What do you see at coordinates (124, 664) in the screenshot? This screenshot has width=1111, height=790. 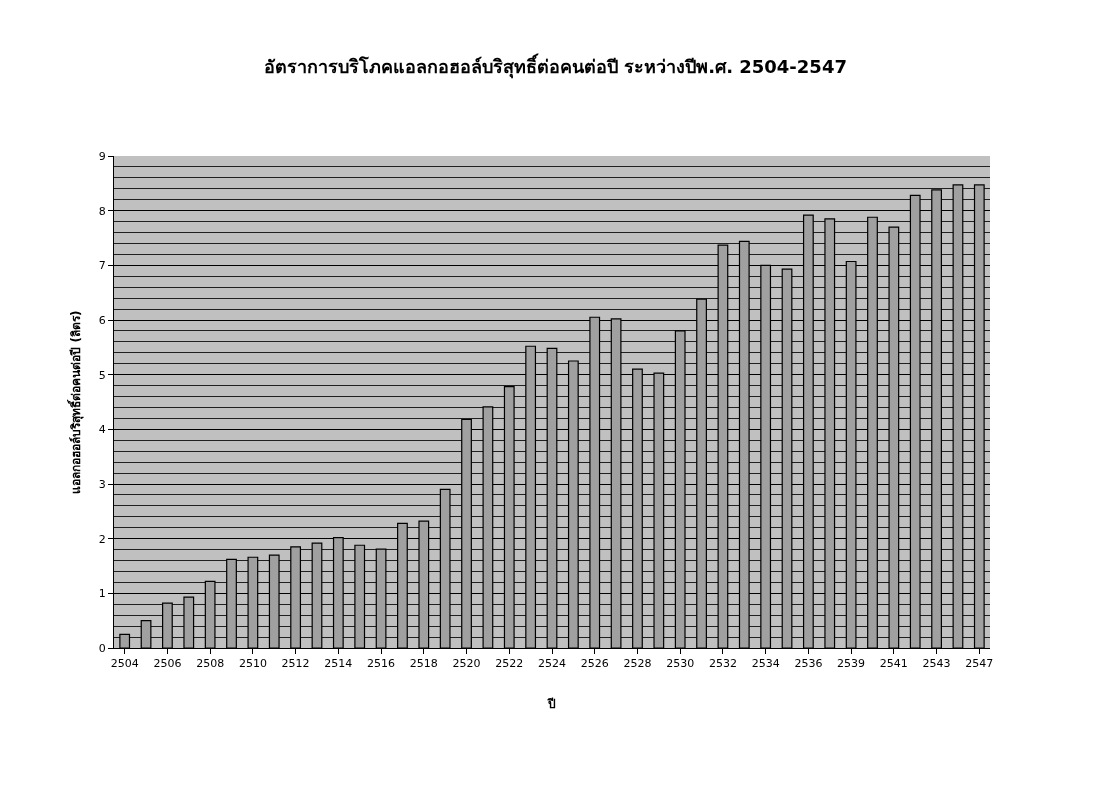 I see `x-tick-label: 2504` at bounding box center [124, 664].